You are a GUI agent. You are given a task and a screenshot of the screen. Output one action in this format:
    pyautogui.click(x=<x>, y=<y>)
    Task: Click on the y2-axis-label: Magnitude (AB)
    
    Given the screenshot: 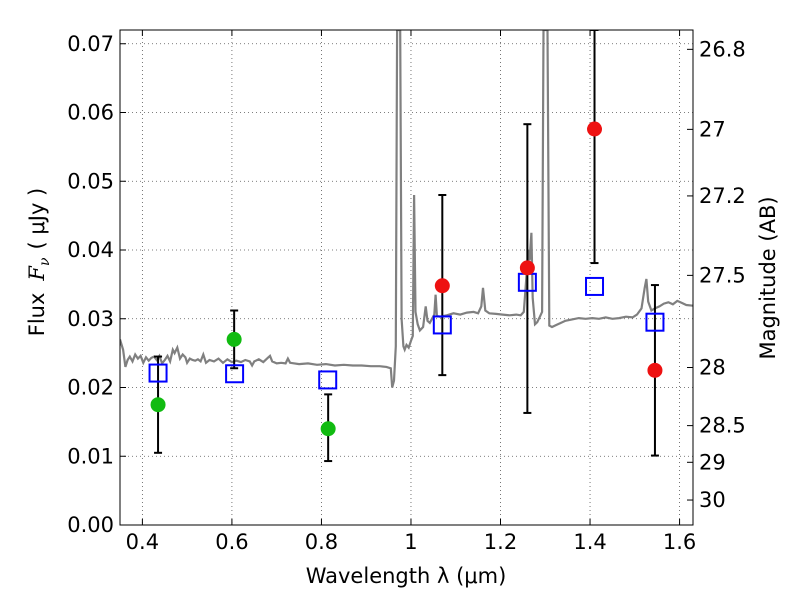 What is the action you would take?
    pyautogui.click(x=768, y=277)
    